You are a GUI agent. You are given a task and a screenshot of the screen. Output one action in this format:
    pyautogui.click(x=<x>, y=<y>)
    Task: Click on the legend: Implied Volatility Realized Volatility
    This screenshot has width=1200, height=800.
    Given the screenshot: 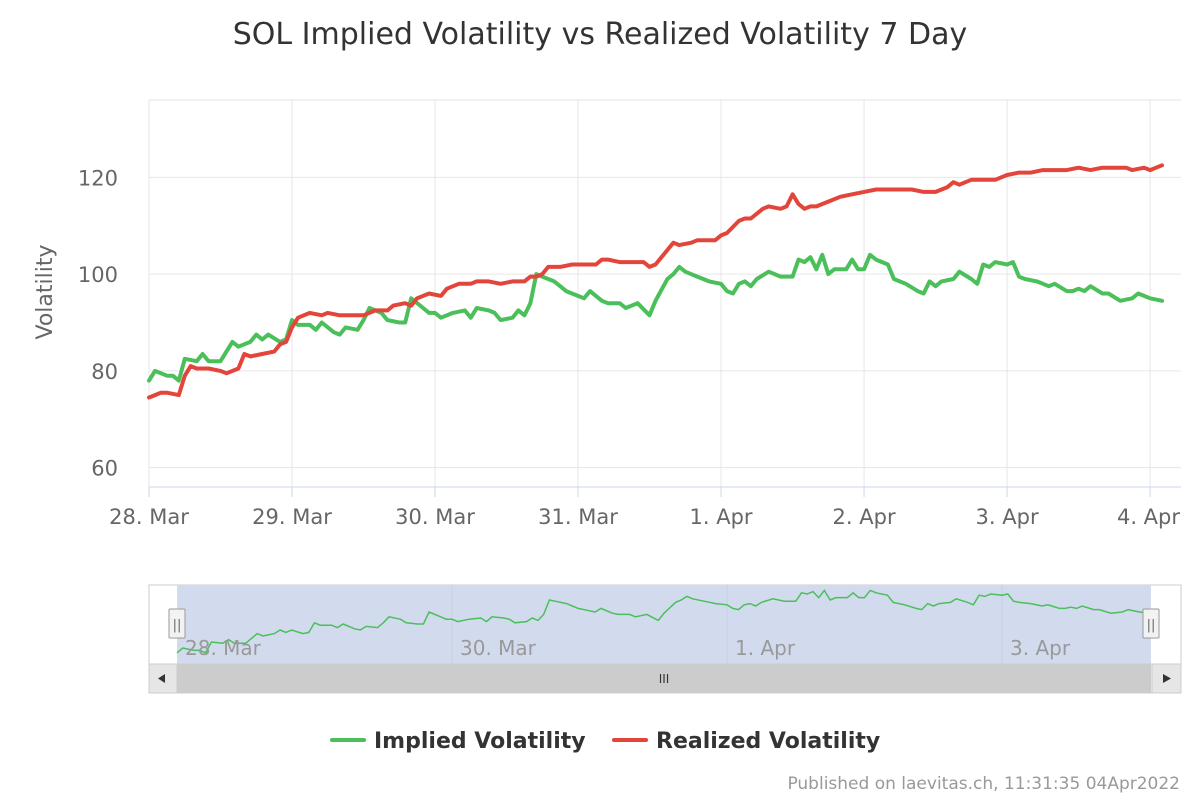 What is the action you would take?
    pyautogui.click(x=605, y=741)
    